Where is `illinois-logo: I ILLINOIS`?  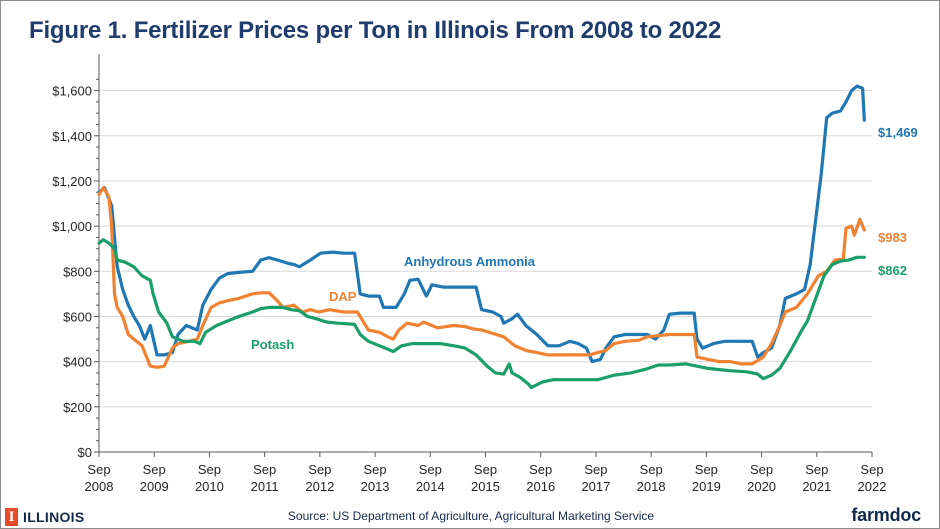 illinois-logo: I ILLINOIS is located at coordinates (45, 517).